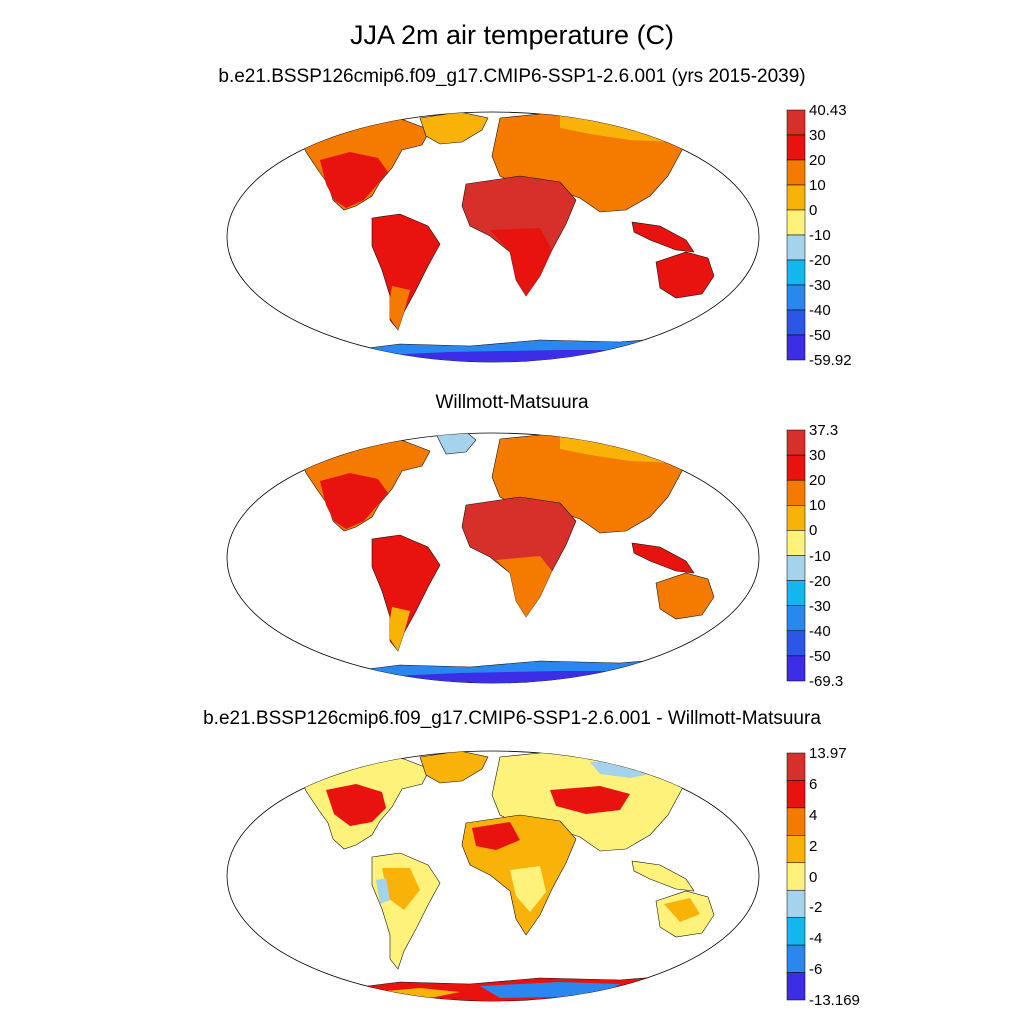  What do you see at coordinates (816, 908) in the screenshot?
I see `colorbar-tick-label: -2` at bounding box center [816, 908].